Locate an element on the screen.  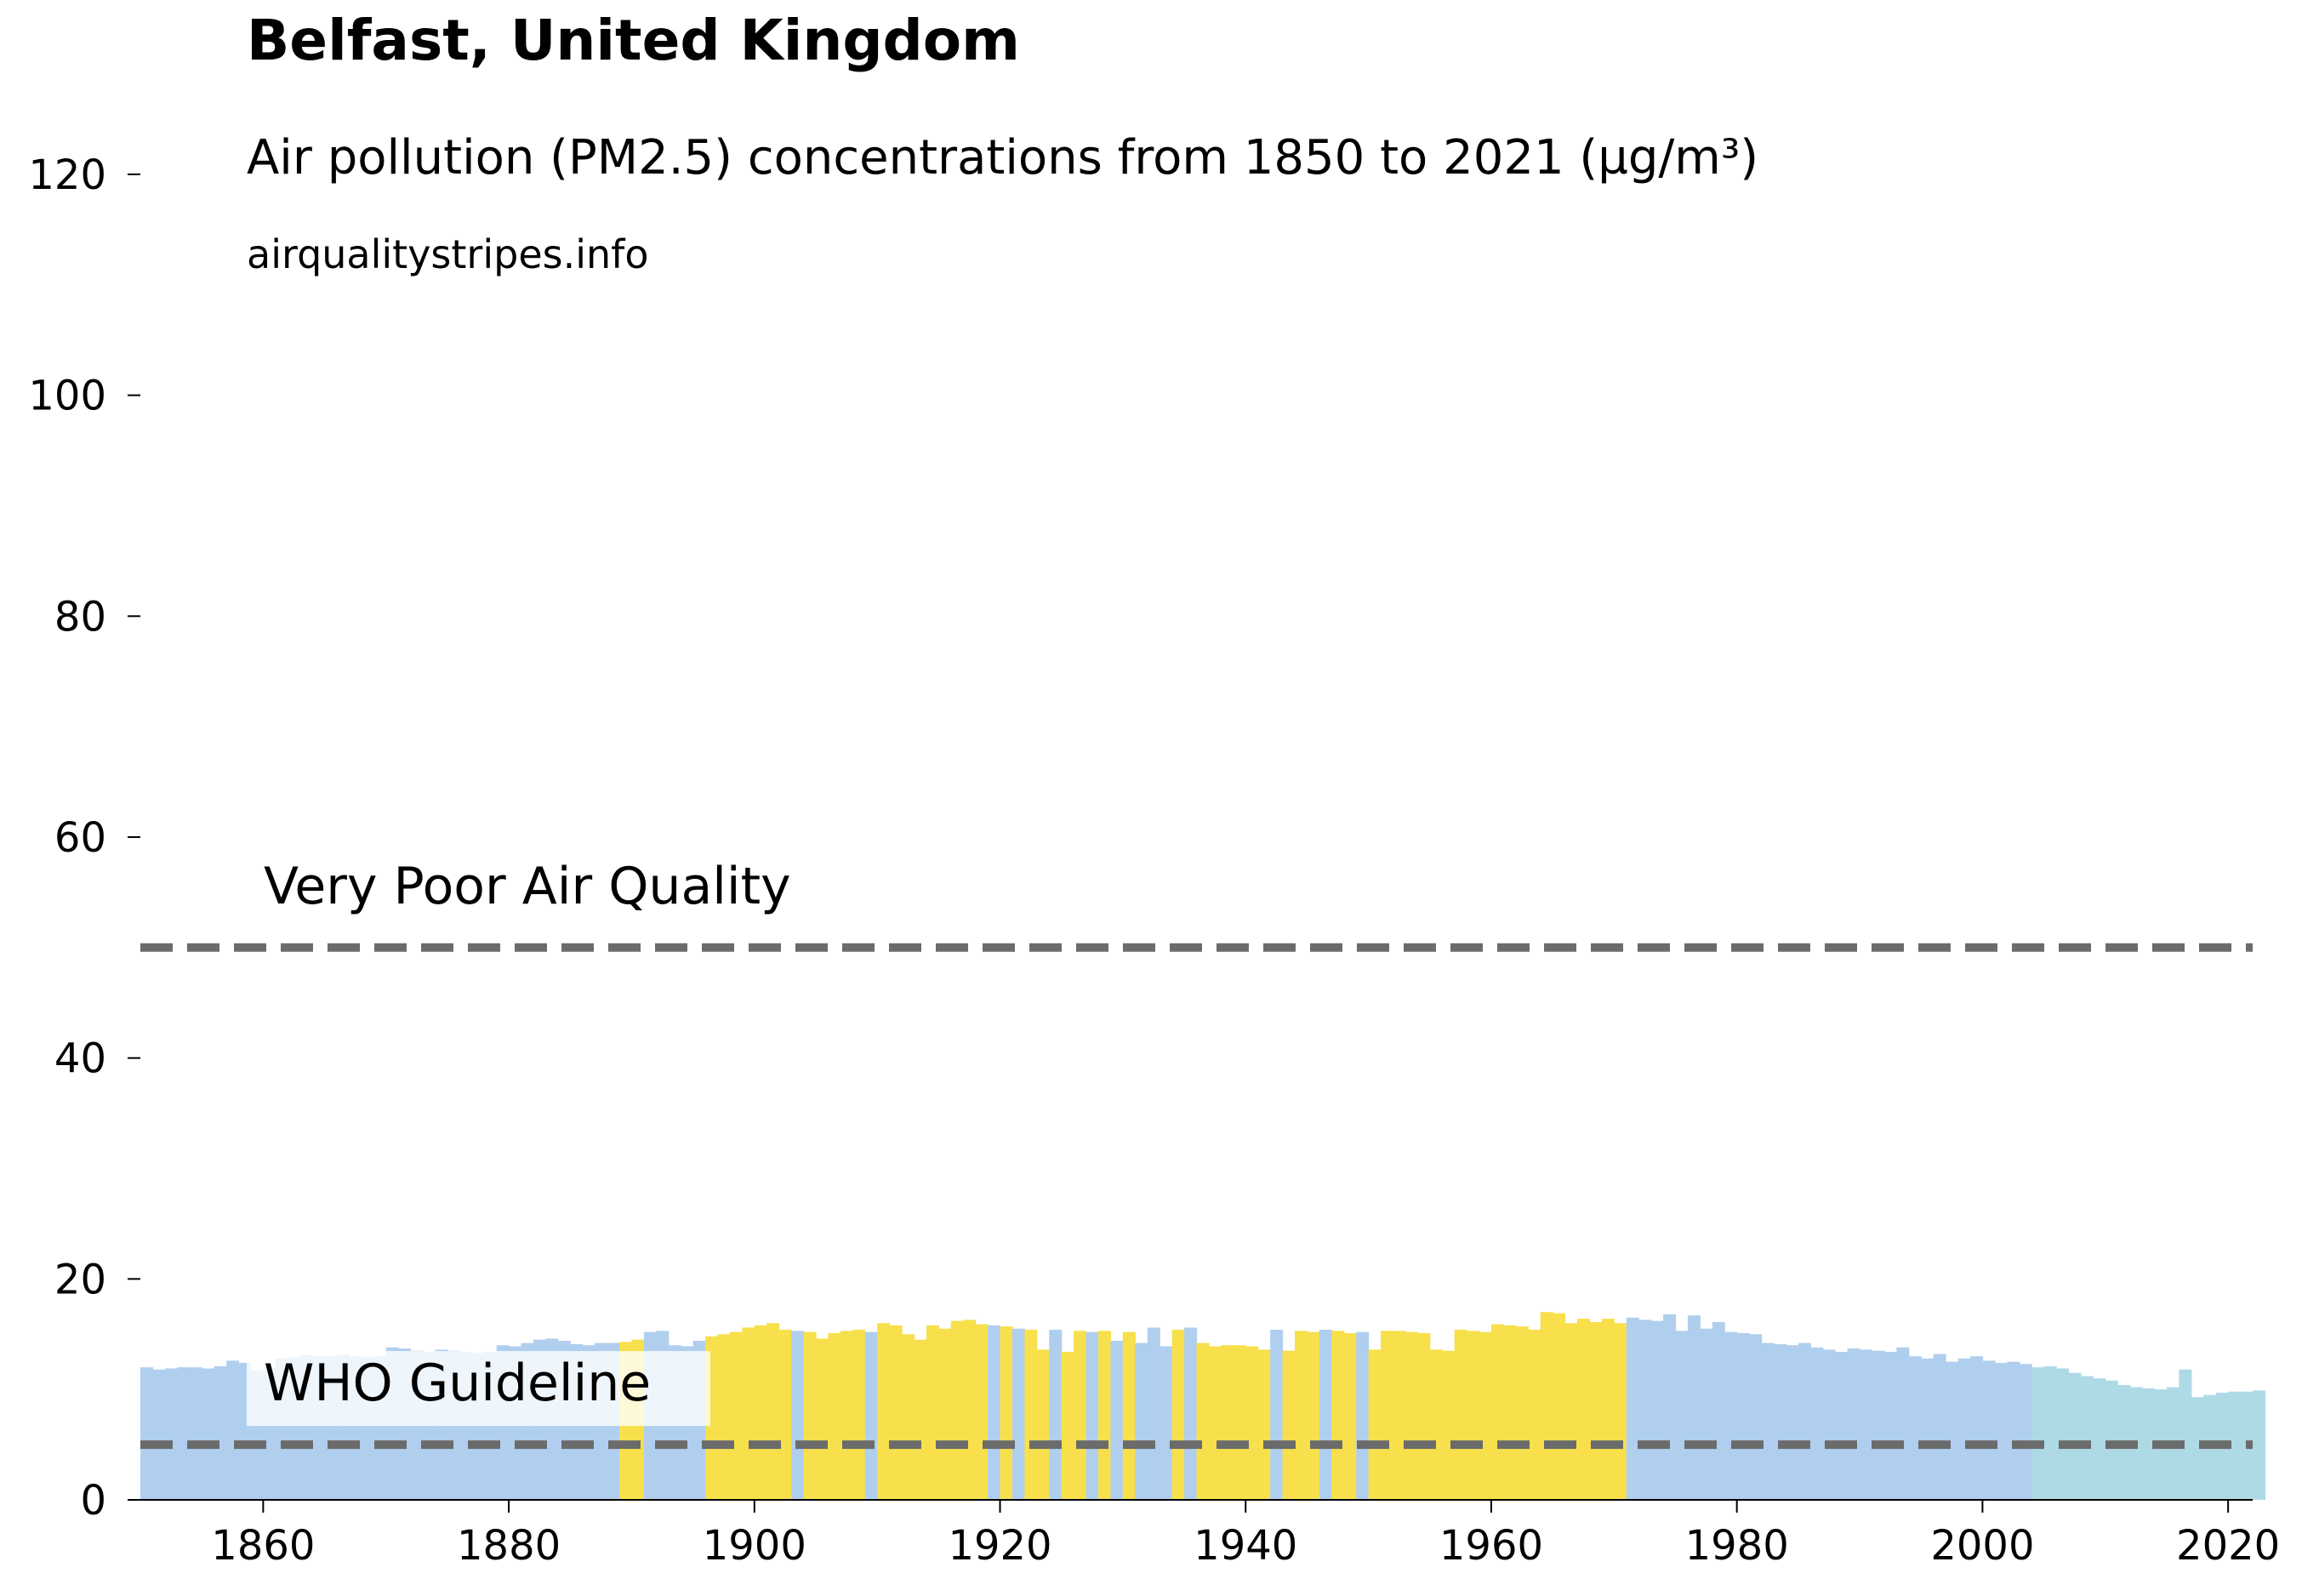
bar-1946 is located at coordinates (1325, 1415).